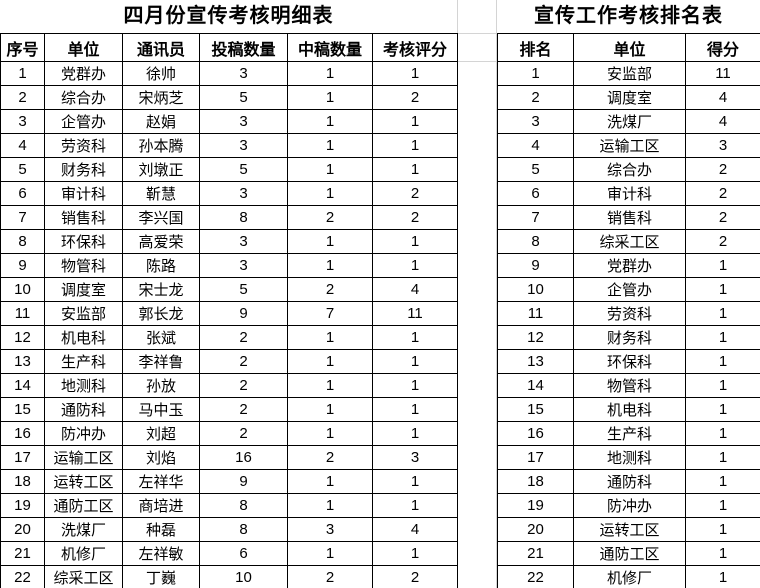  I want to click on column-header: 排名, so click(535, 47).